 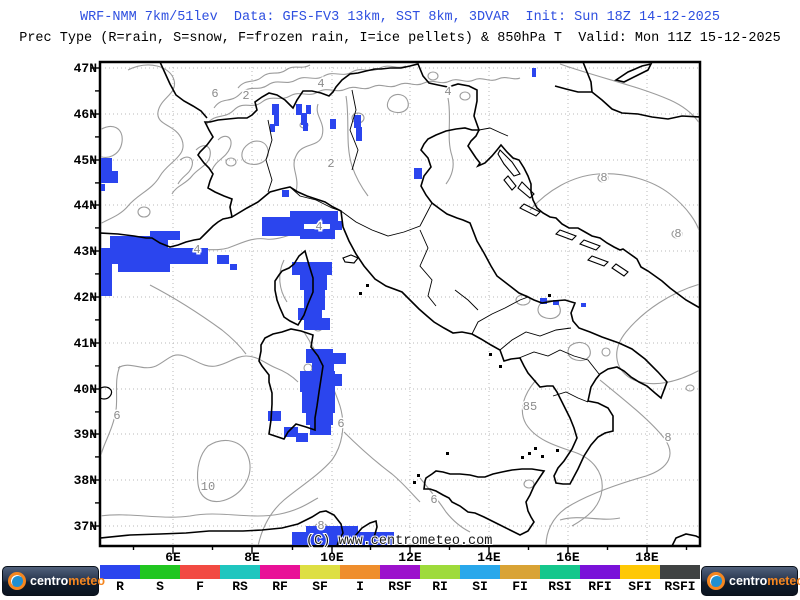 What do you see at coordinates (85, 434) in the screenshot?
I see `lat-label: 39N` at bounding box center [85, 434].